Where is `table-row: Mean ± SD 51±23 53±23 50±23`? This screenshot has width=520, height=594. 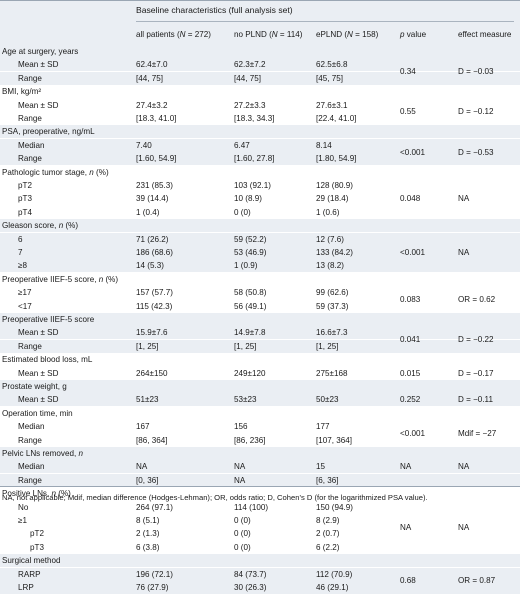
table-row: Mean ± SD 51±23 53±23 50±23 is located at coordinates (260, 400).